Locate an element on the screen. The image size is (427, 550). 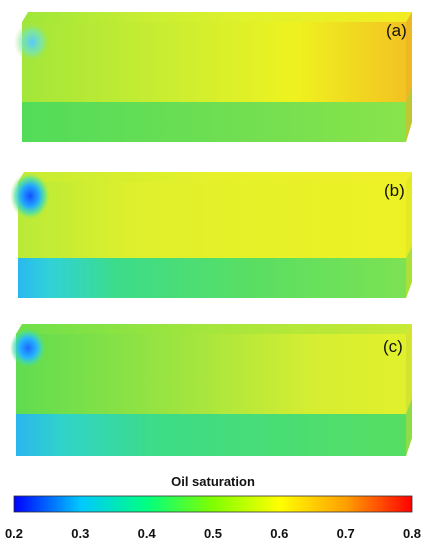
panel-b-side-face is located at coordinates (409, 235).